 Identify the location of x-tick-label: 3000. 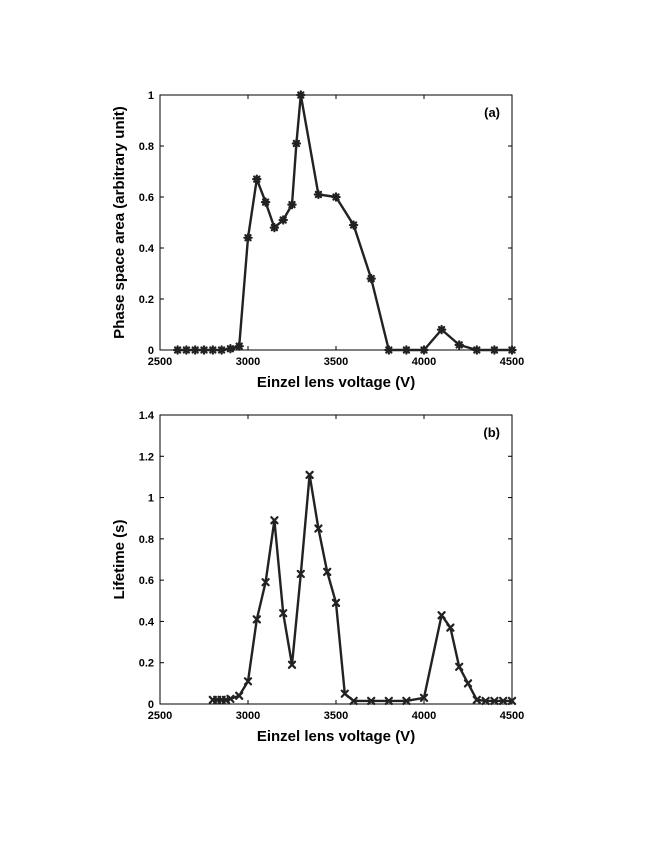
(248, 716).